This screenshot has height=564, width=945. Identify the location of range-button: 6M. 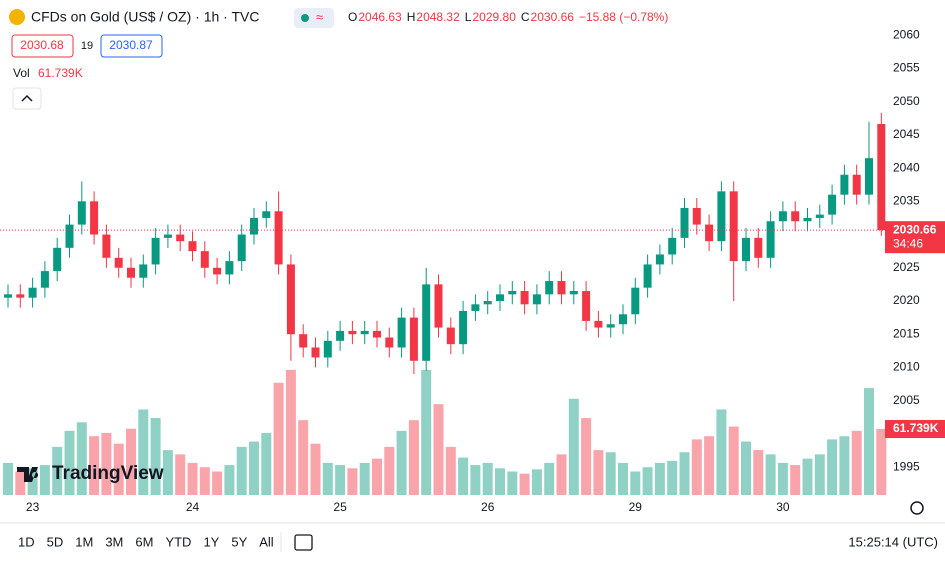
(144, 541).